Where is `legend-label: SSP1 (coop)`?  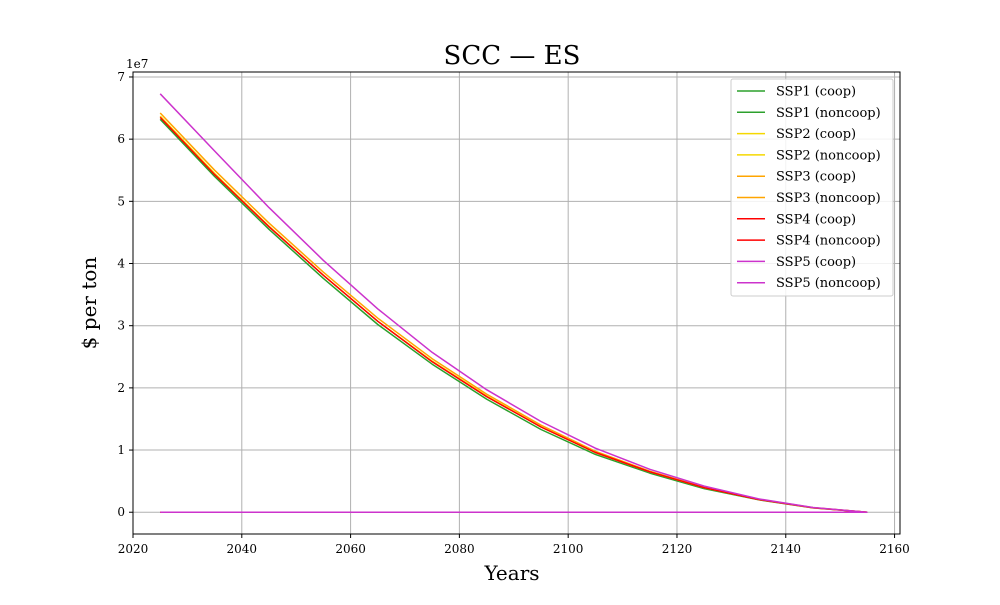 legend-label: SSP1 (coop) is located at coordinates (816, 92).